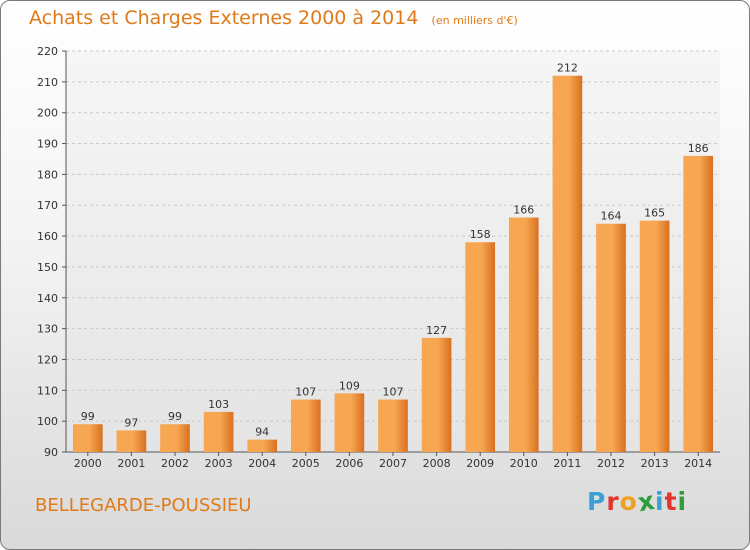 Image resolution: width=750 pixels, height=550 pixels. I want to click on commune-name: BELLEGARDE-POUSSIEU, so click(143, 505).